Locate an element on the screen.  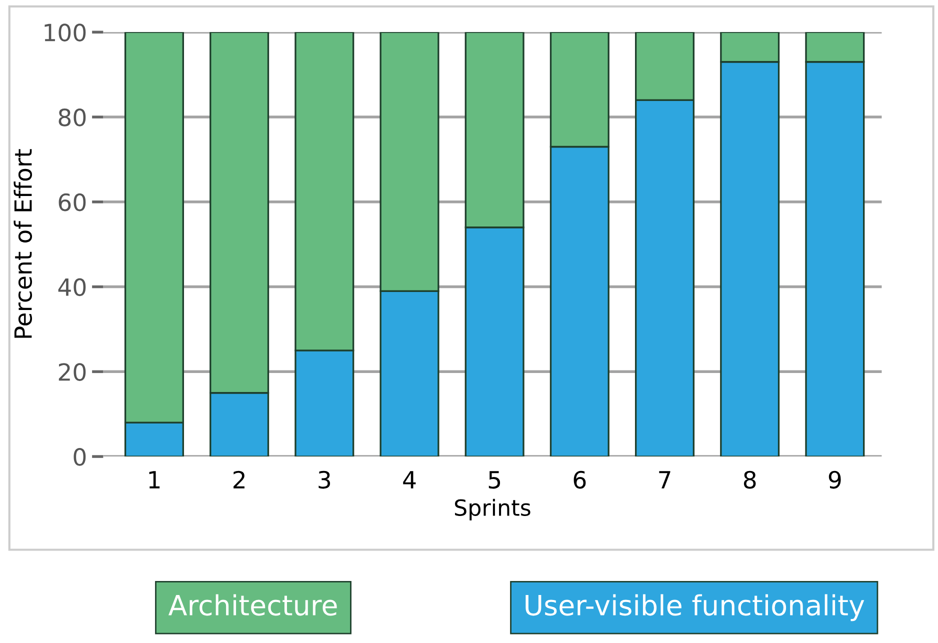
text: Architecture is located at coordinates (252, 605).